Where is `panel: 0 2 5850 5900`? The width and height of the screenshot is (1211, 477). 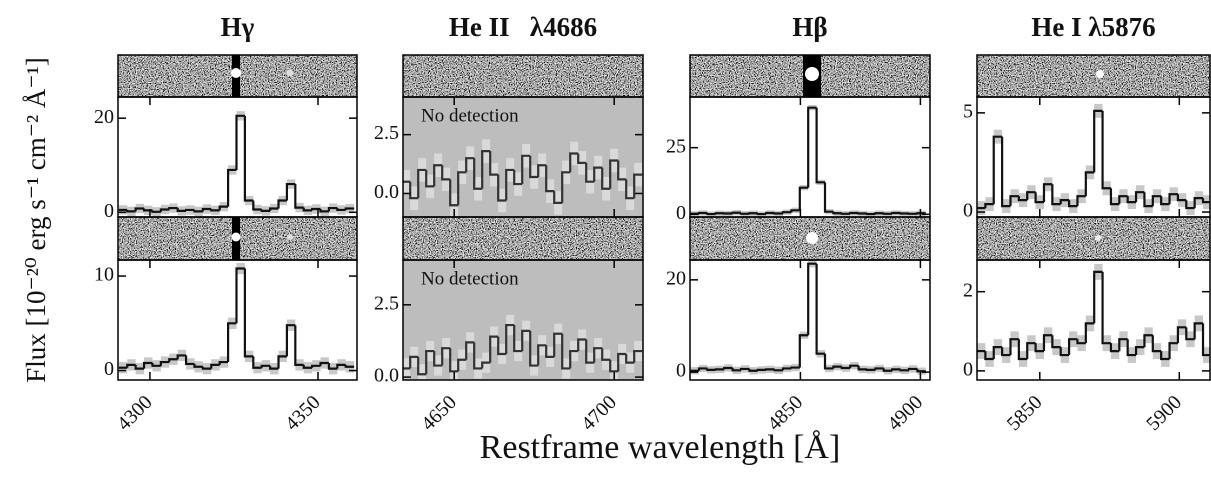 panel: 0 2 5850 5900 is located at coordinates (1087, 325).